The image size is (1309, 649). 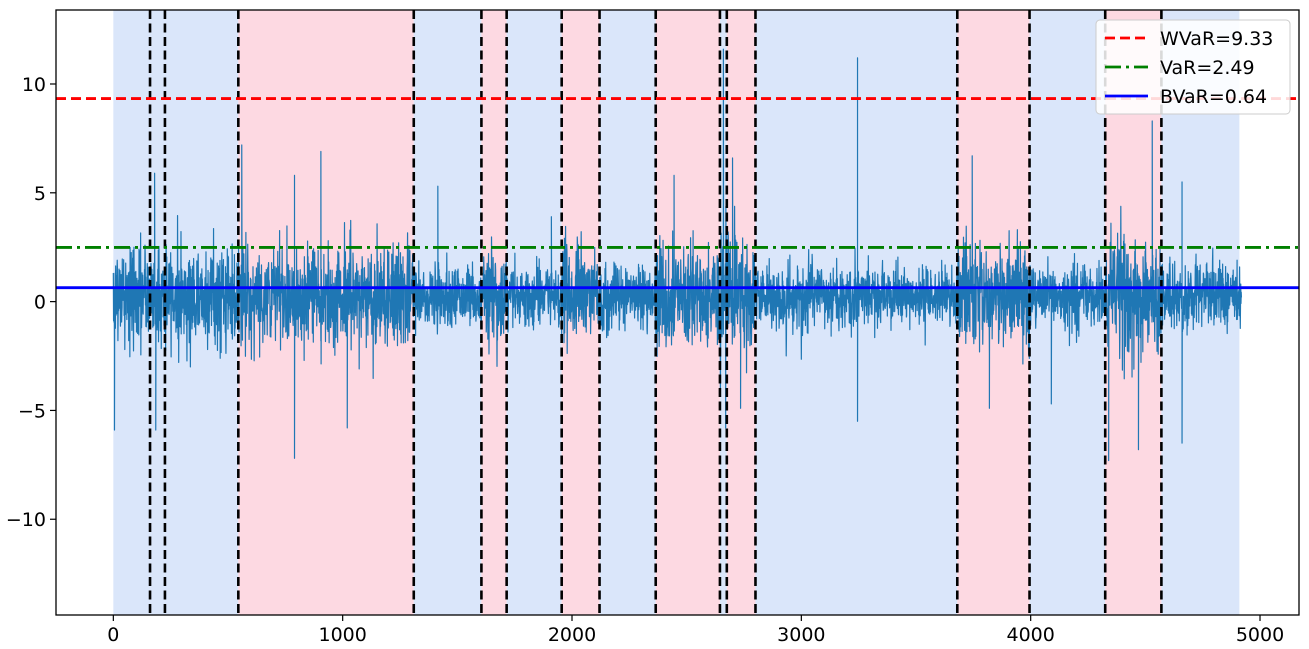 What do you see at coordinates (1213, 97) in the screenshot?
I see `legend-label-2: BVaR=0.64` at bounding box center [1213, 97].